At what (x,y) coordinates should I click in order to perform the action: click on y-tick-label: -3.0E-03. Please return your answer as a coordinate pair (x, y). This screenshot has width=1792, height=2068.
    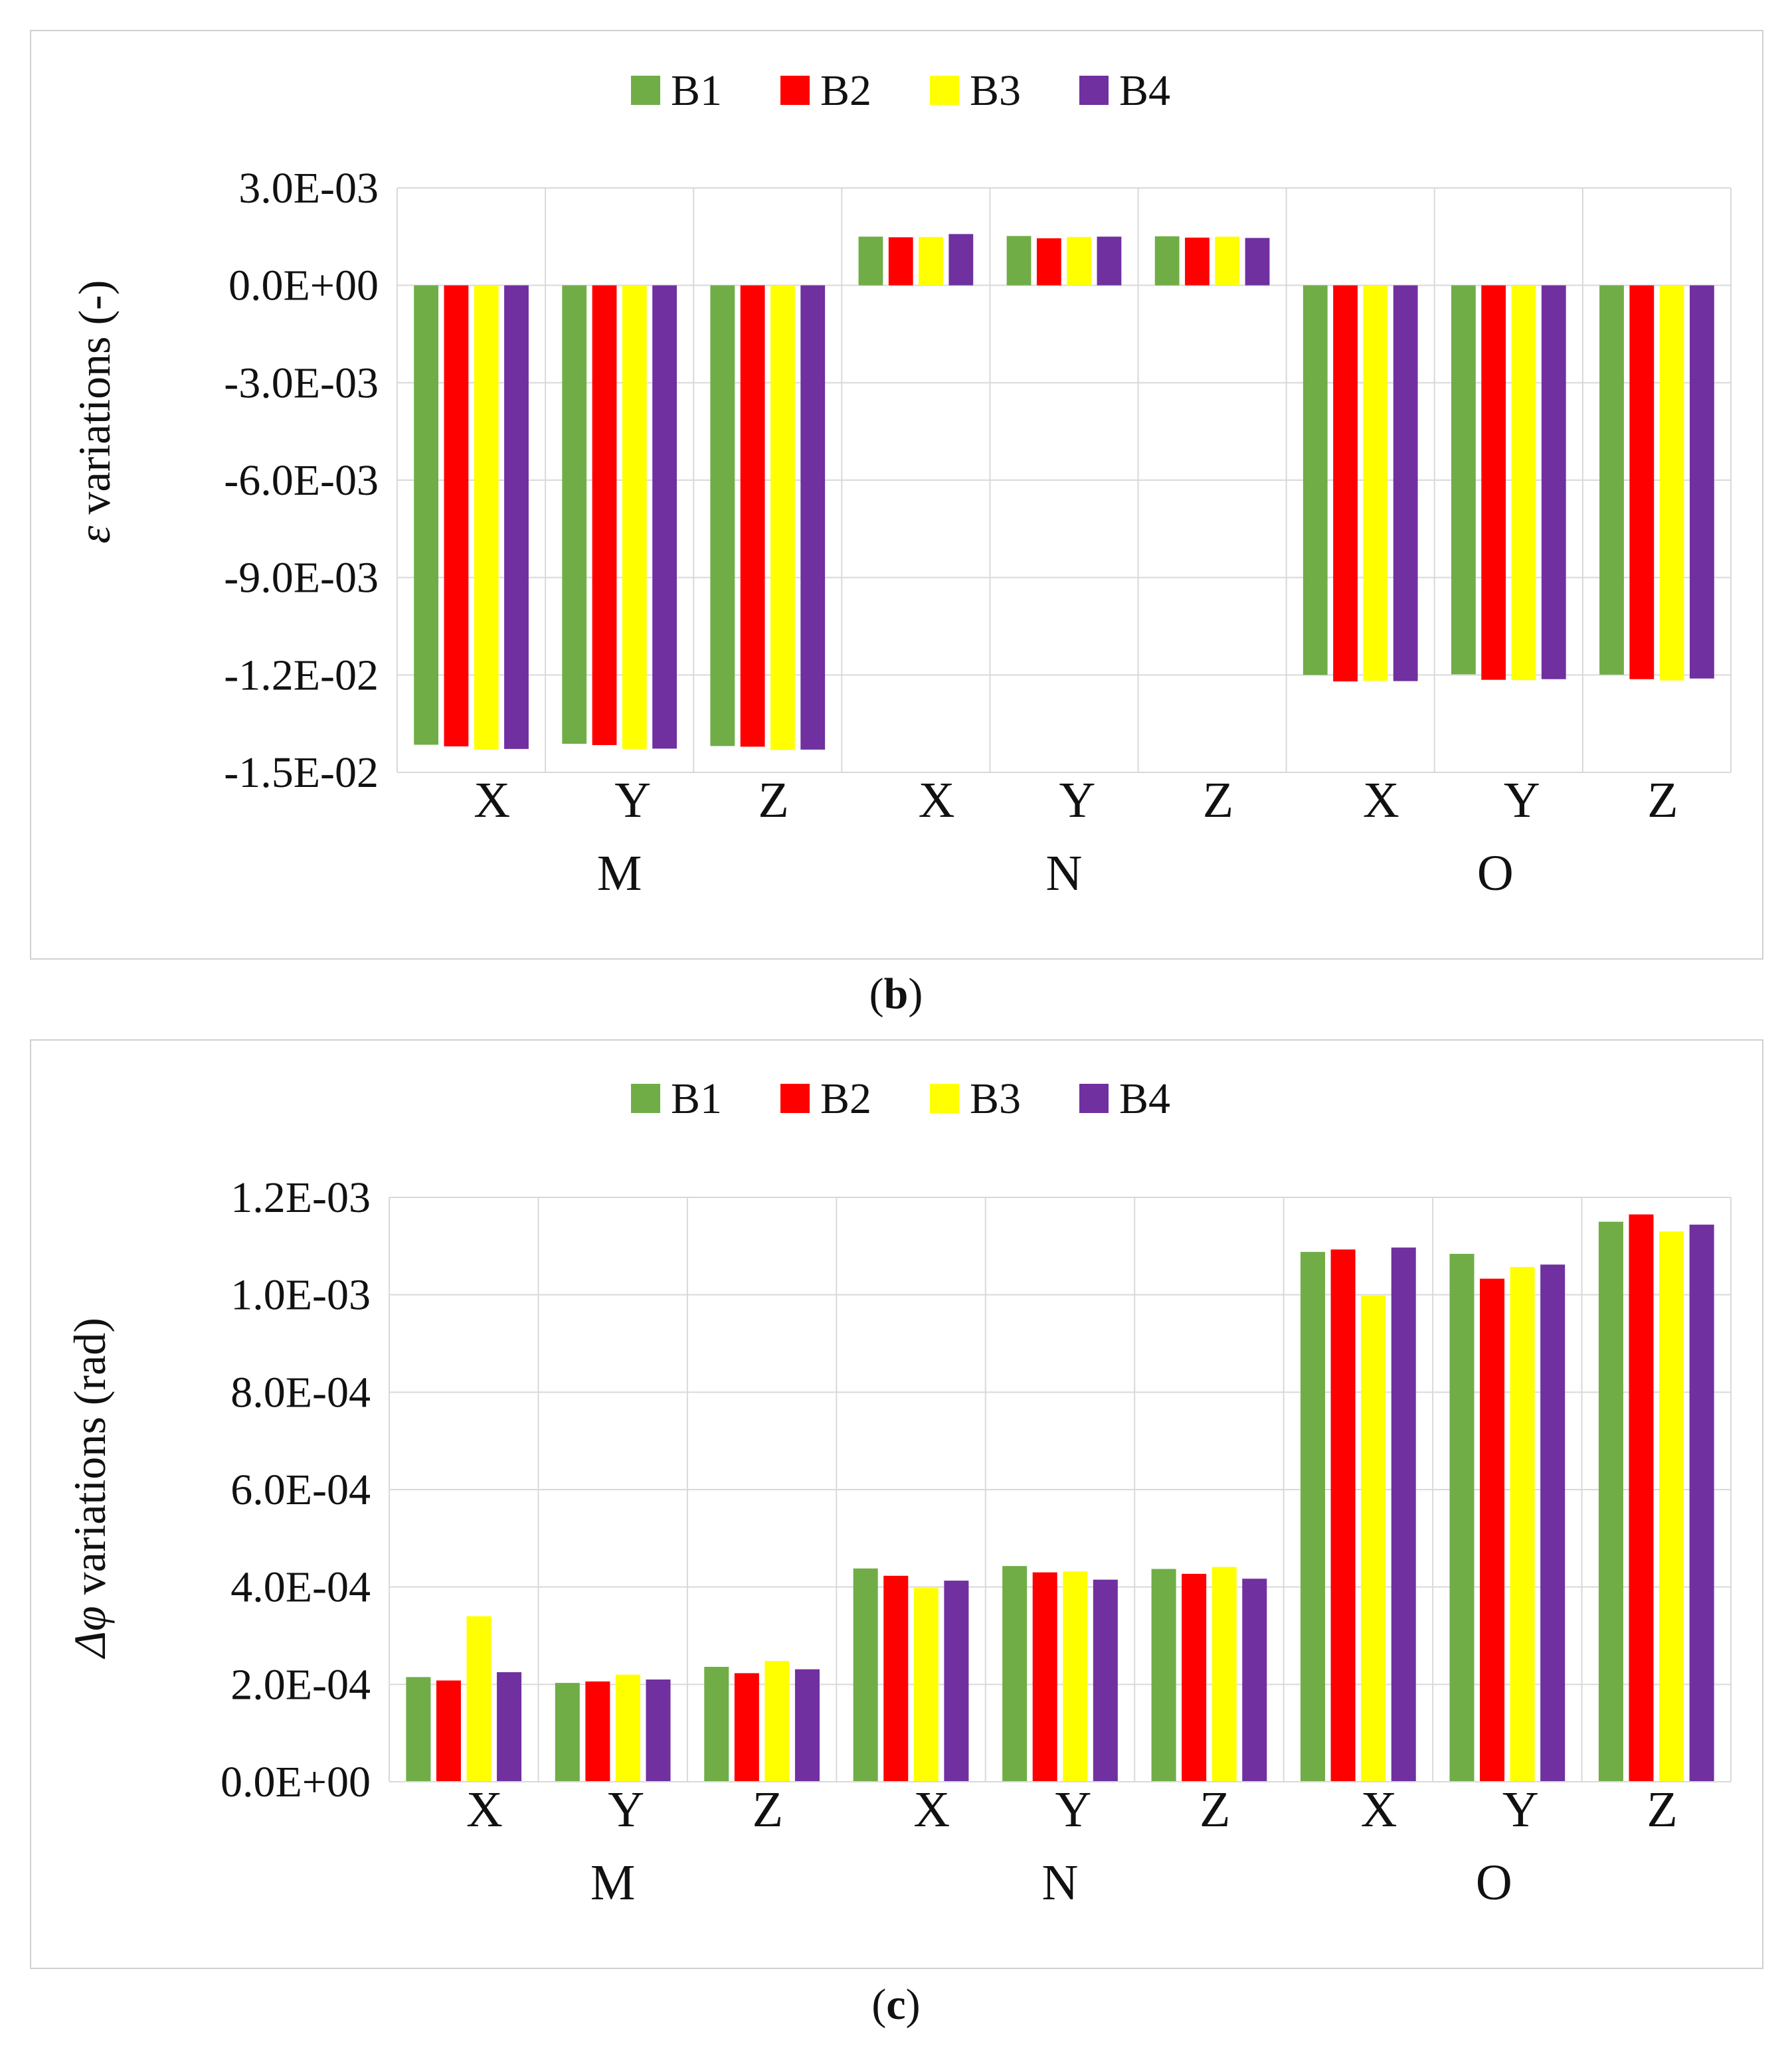
    Looking at the image, I should click on (301, 383).